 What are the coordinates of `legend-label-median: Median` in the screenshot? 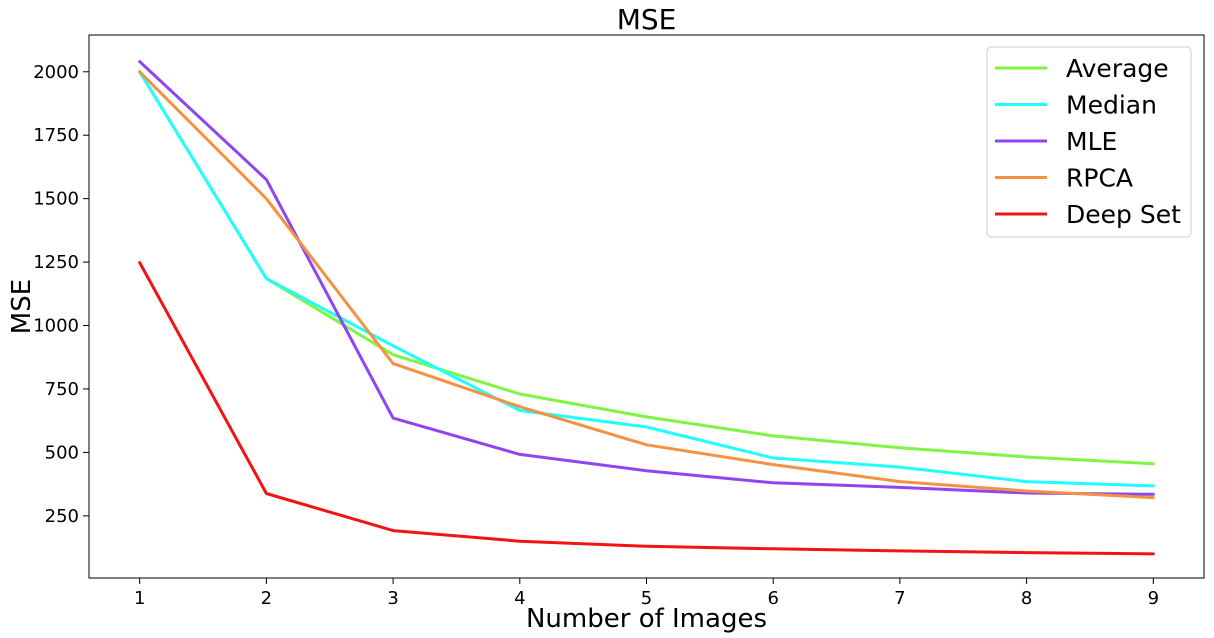 It's located at (1111, 105).